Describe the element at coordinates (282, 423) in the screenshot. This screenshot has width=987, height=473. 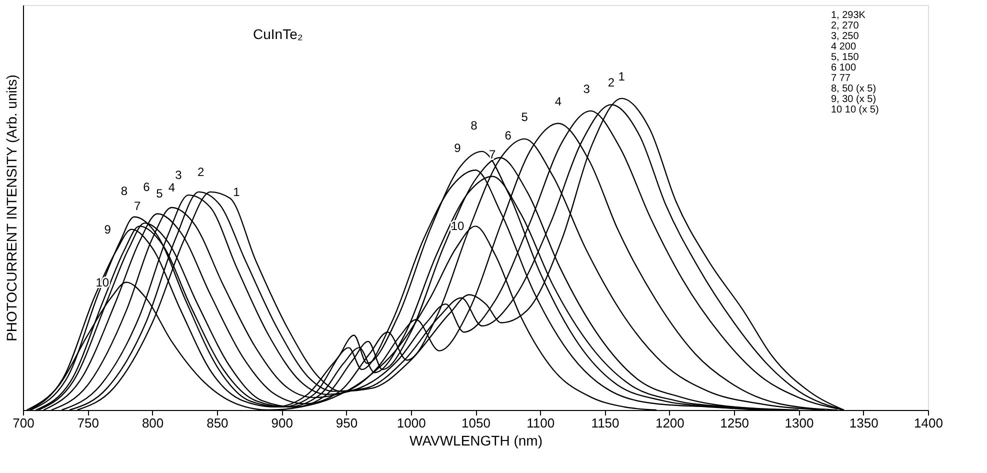
I see `x-tick-label: 900` at that location.